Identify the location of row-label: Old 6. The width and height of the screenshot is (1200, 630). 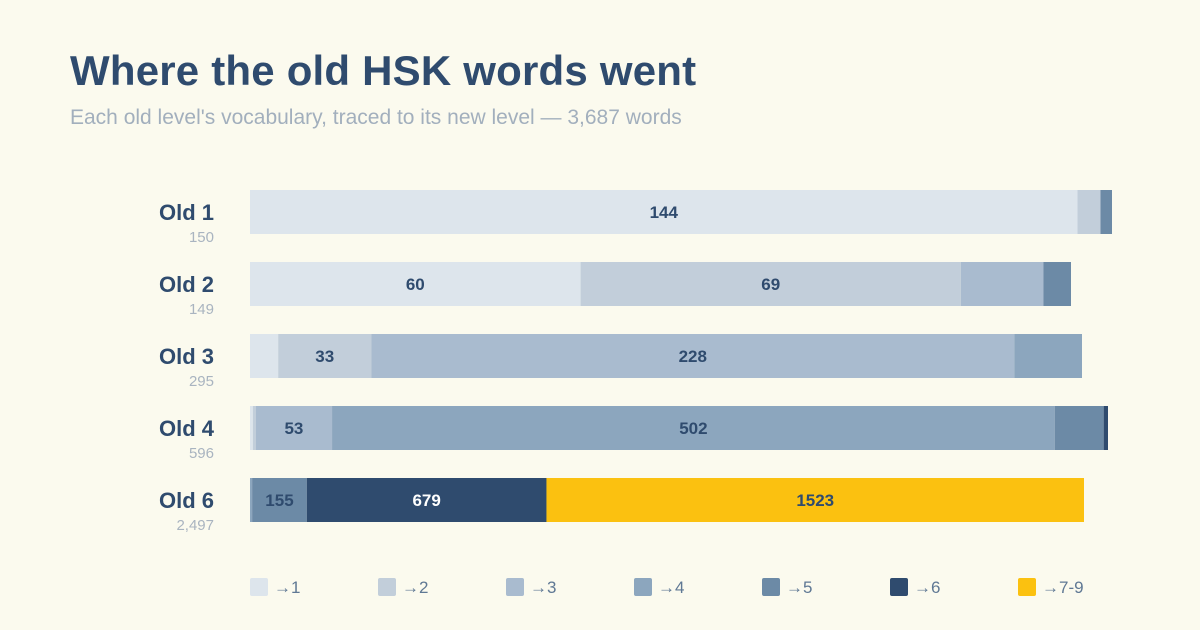
(186, 500).